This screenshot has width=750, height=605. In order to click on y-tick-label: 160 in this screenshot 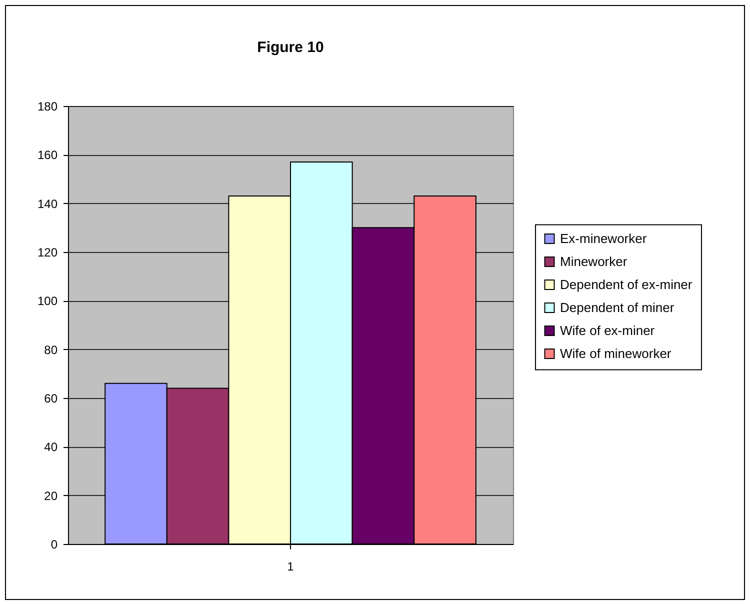, I will do `click(47, 155)`.